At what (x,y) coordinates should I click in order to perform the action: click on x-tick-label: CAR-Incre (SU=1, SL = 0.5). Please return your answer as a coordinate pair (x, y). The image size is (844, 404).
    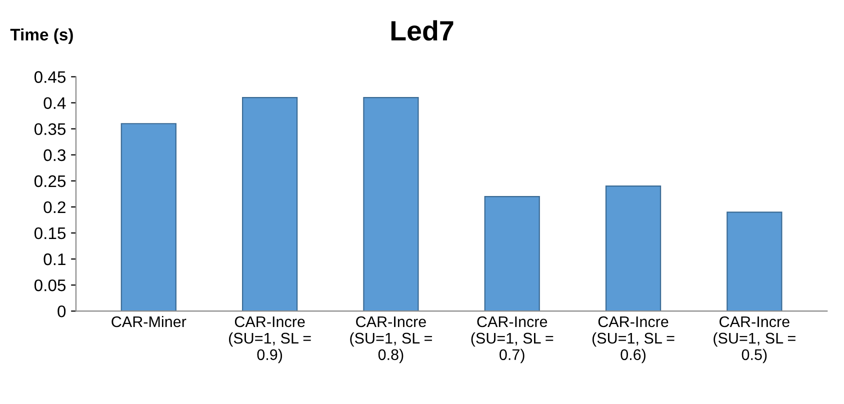
    Looking at the image, I should click on (755, 340).